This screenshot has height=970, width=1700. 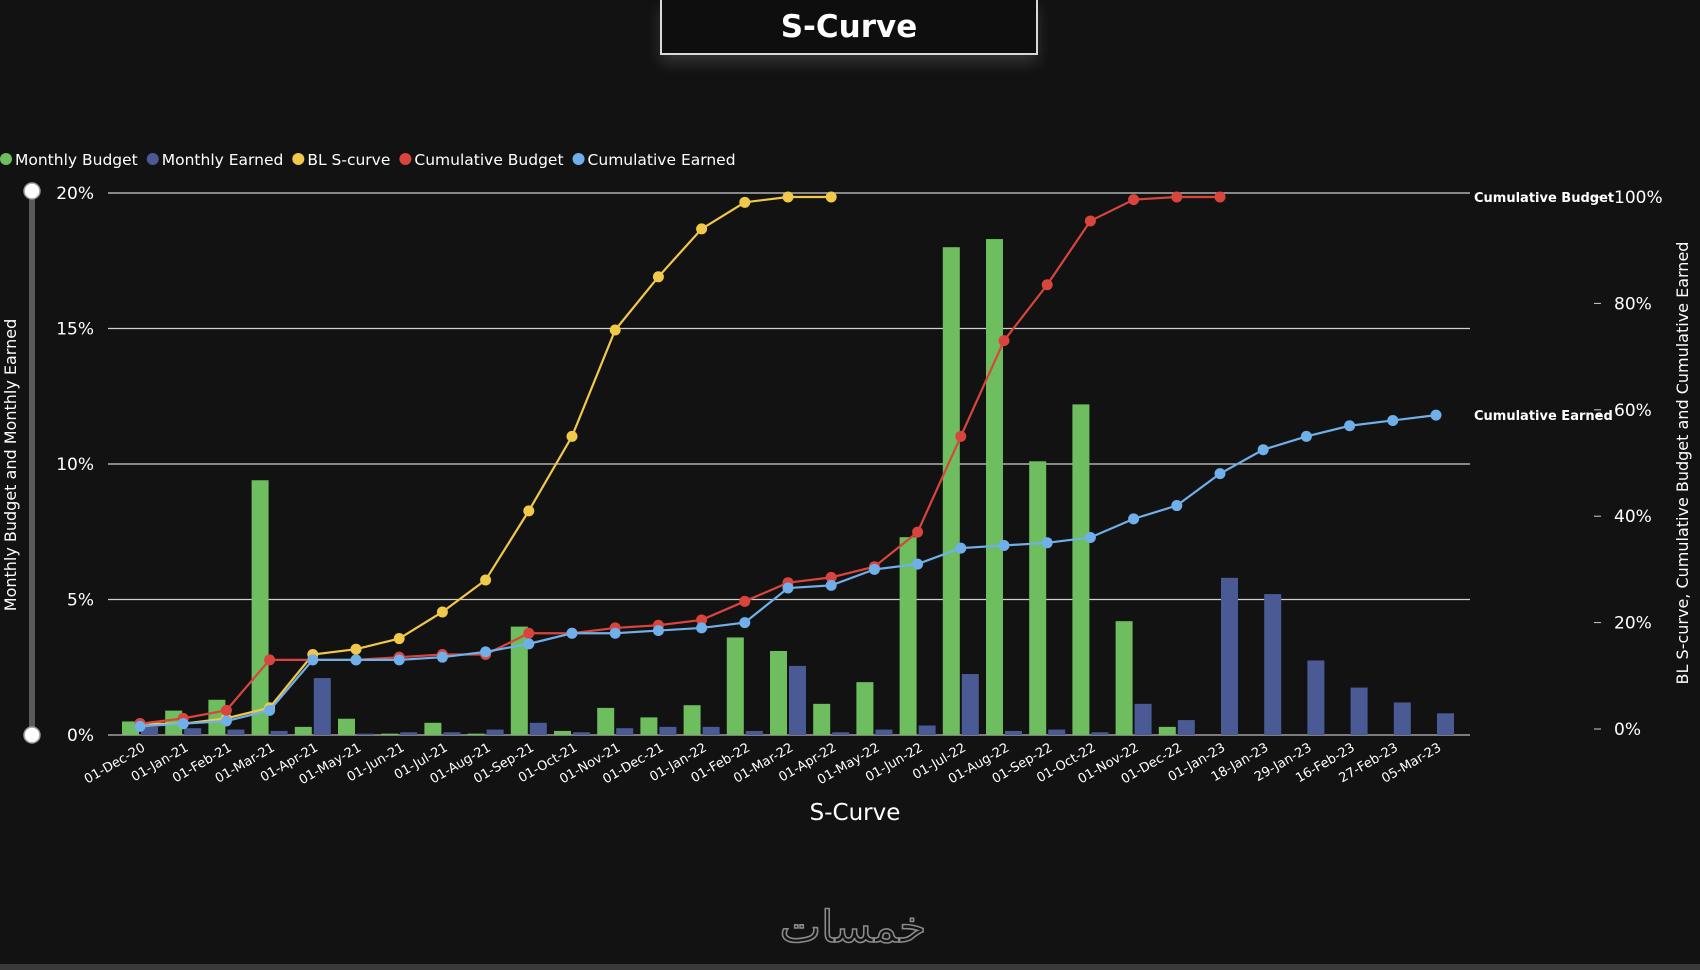 I want to click on watermark-text: خمسات, so click(x=853, y=927).